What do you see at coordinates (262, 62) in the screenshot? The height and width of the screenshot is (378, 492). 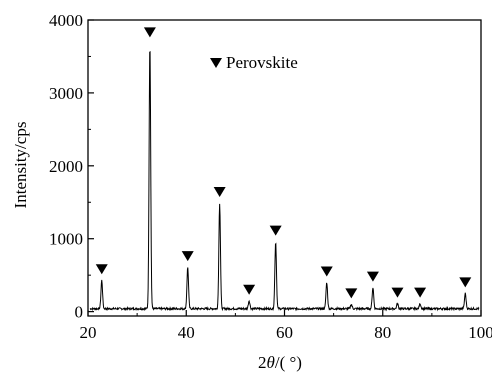 I see `legend-label: Perovskite` at bounding box center [262, 62].